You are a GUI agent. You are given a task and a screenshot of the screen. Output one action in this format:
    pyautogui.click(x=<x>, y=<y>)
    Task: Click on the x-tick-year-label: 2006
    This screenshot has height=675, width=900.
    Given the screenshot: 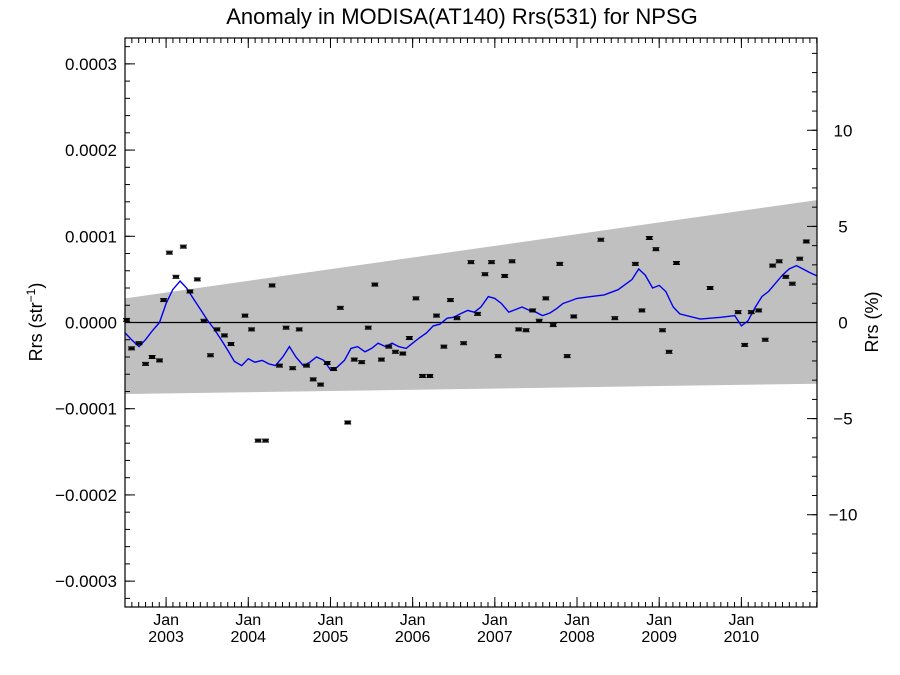 What is the action you would take?
    pyautogui.click(x=413, y=637)
    